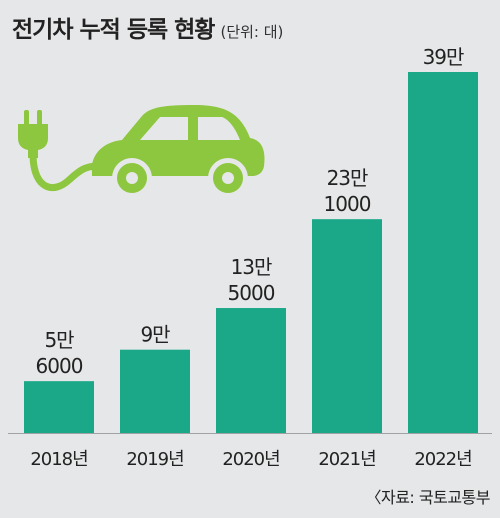  What do you see at coordinates (443, 57) in the screenshot?
I see `data-label-4-0: 39만` at bounding box center [443, 57].